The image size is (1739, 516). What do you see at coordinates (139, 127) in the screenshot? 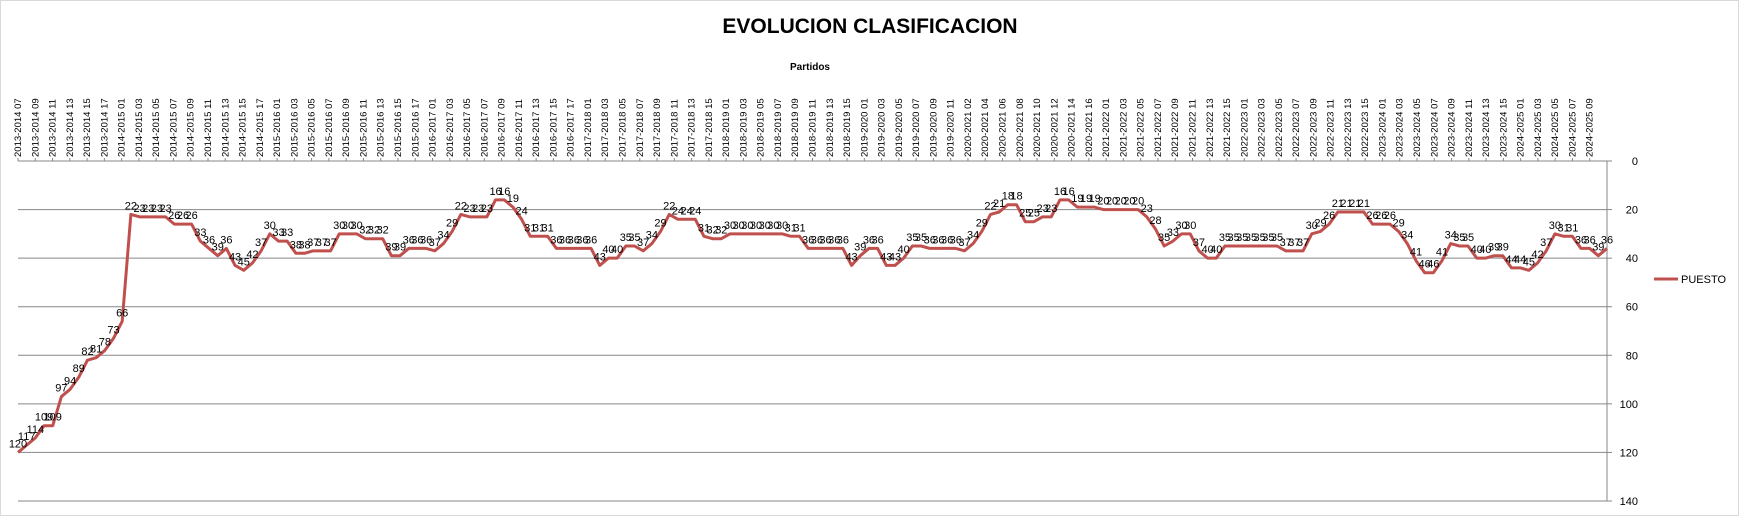
I see `x-tick-label: 2014-2015 03` at bounding box center [139, 127].